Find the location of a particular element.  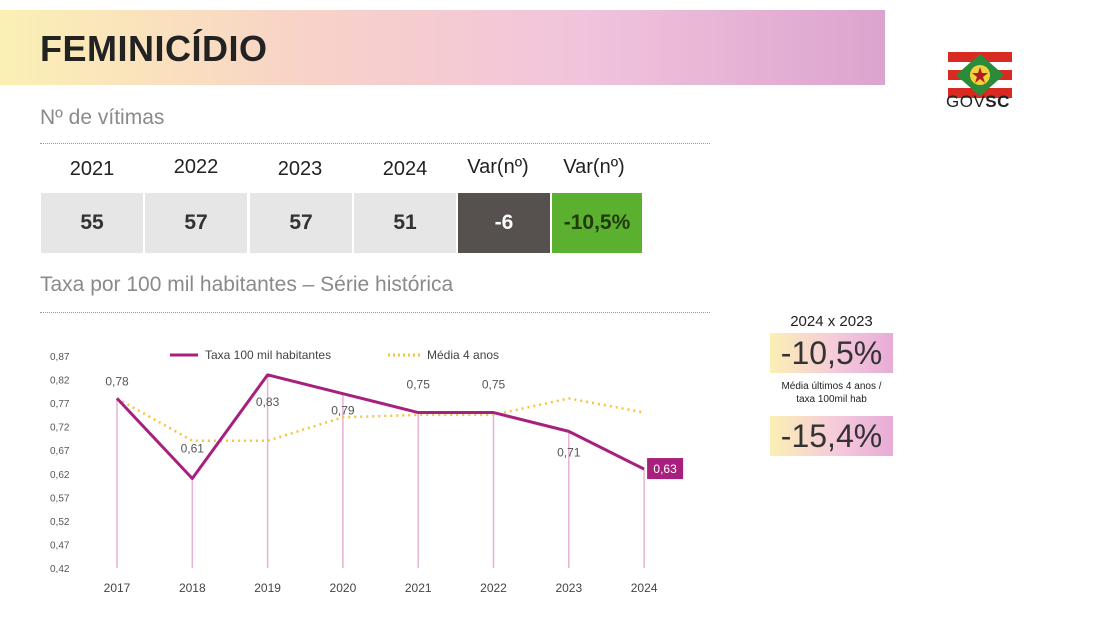

comparison-label: 2024 x 2023 is located at coordinates (831, 321).